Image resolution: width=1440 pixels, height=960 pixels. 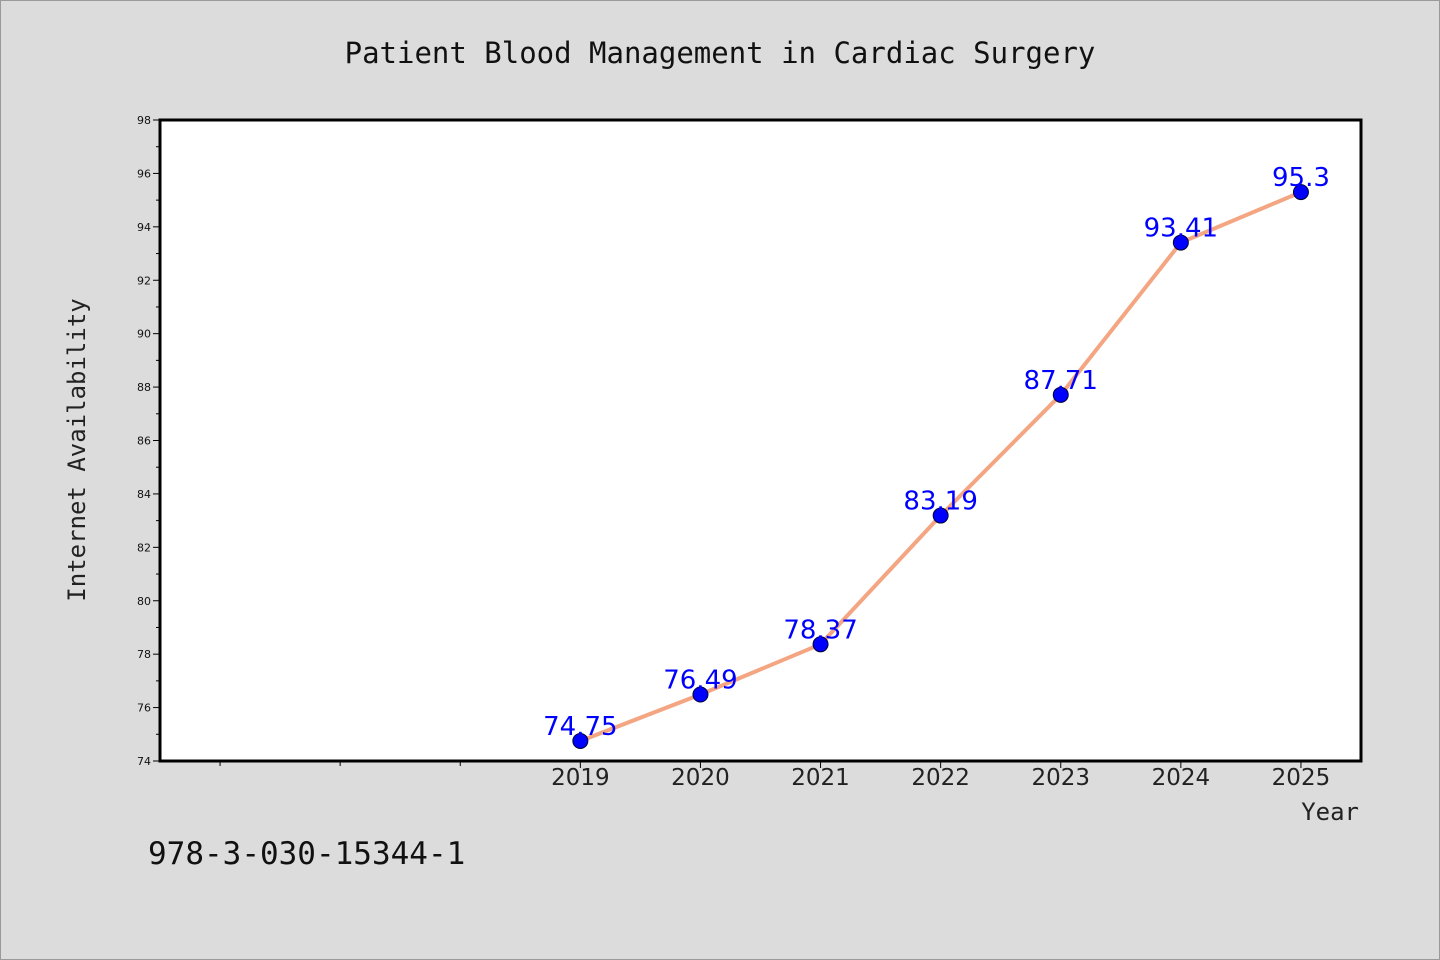 What do you see at coordinates (1060, 778) in the screenshot?
I see `x-tick-label: 2023` at bounding box center [1060, 778].